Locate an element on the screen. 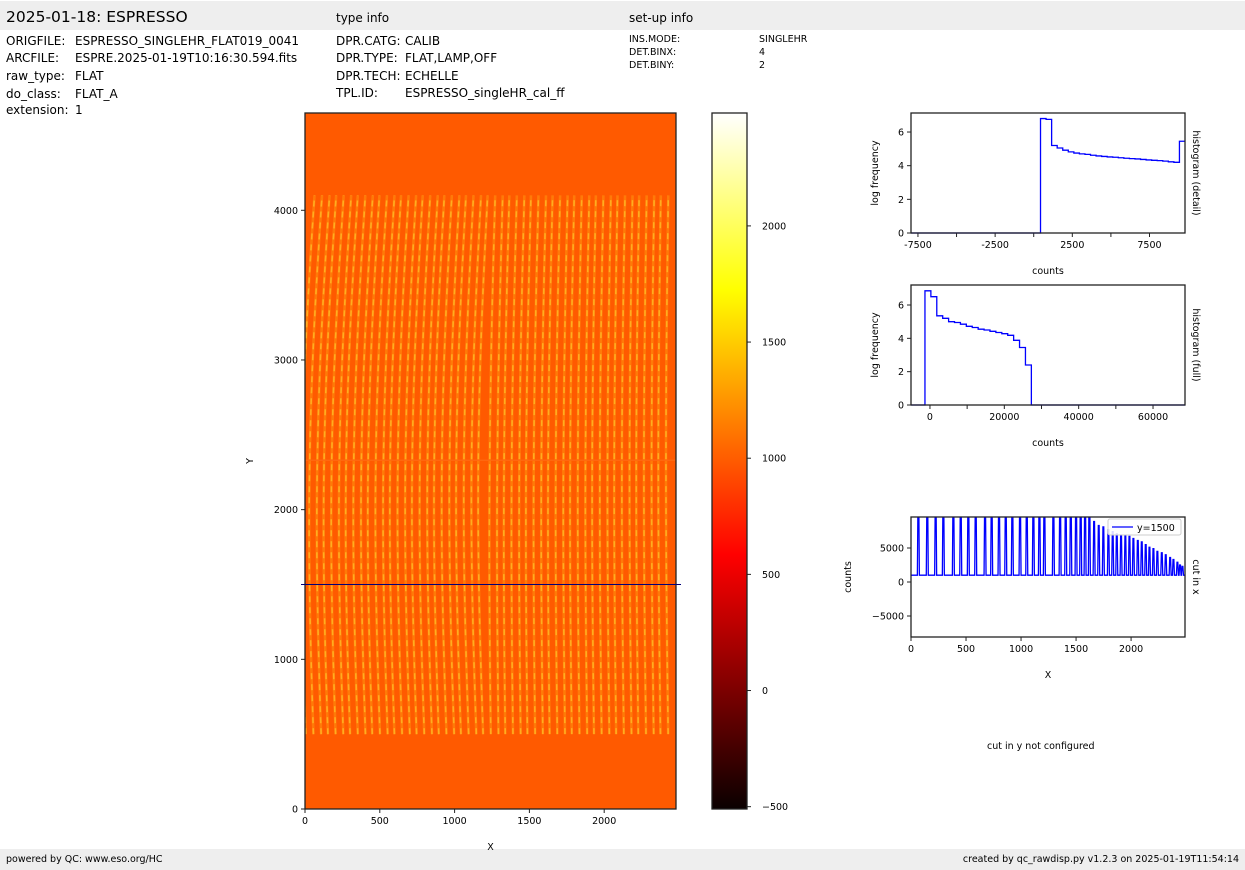 This screenshot has height=870, width=1245. legend-label: y=1500 is located at coordinates (1156, 528).